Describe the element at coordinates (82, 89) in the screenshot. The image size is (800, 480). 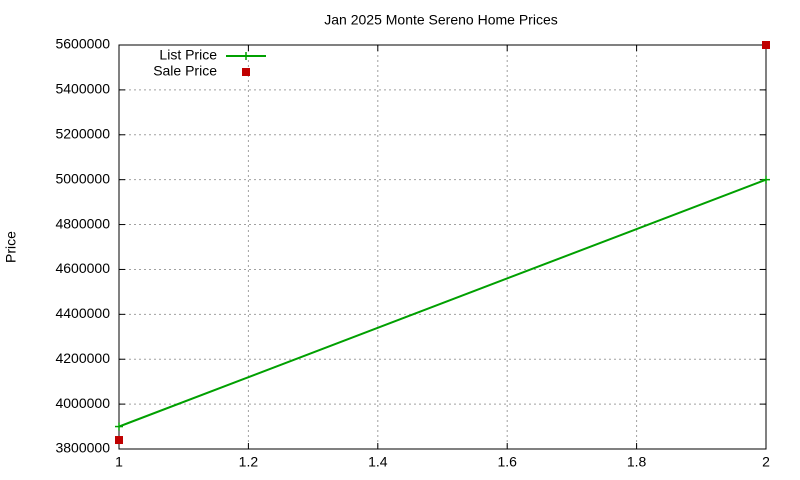
I see `y-tick-label: 5400000` at that location.